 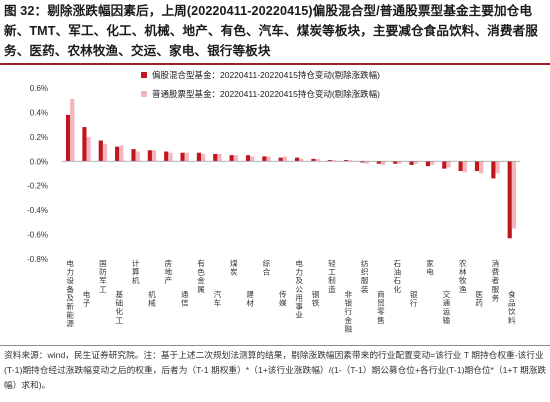 What do you see at coordinates (512, 307) in the screenshot?
I see `x-category-label: 食品饮料` at bounding box center [512, 307].